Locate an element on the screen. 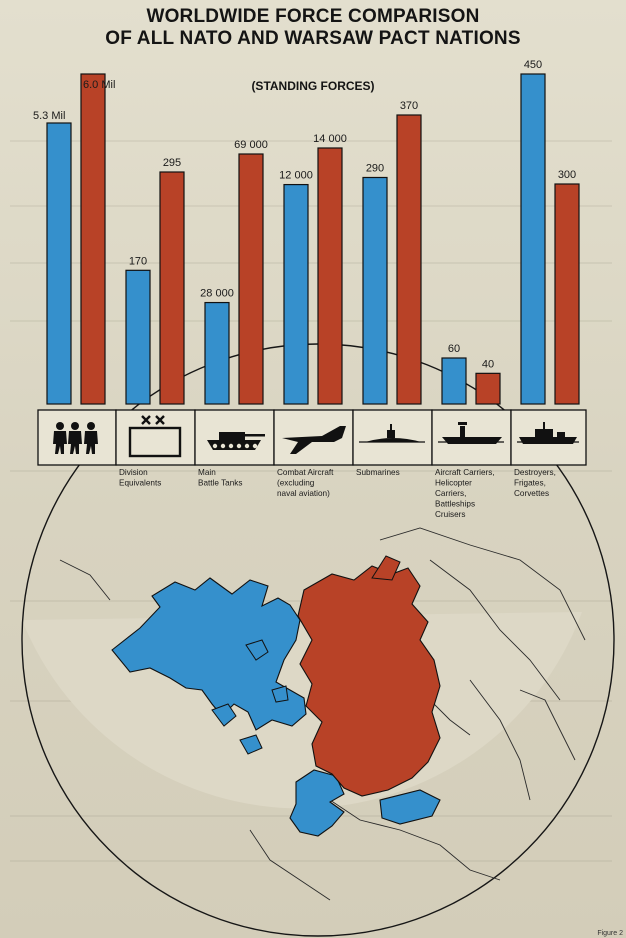 This screenshot has width=626, height=938. value-label: 170 is located at coordinates (138, 261).